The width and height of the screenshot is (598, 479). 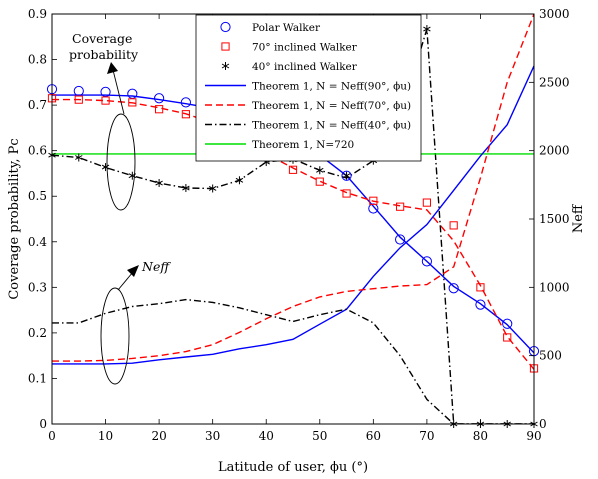 What do you see at coordinates (133, 271) in the screenshot?
I see `neff-arrowhead` at bounding box center [133, 271].